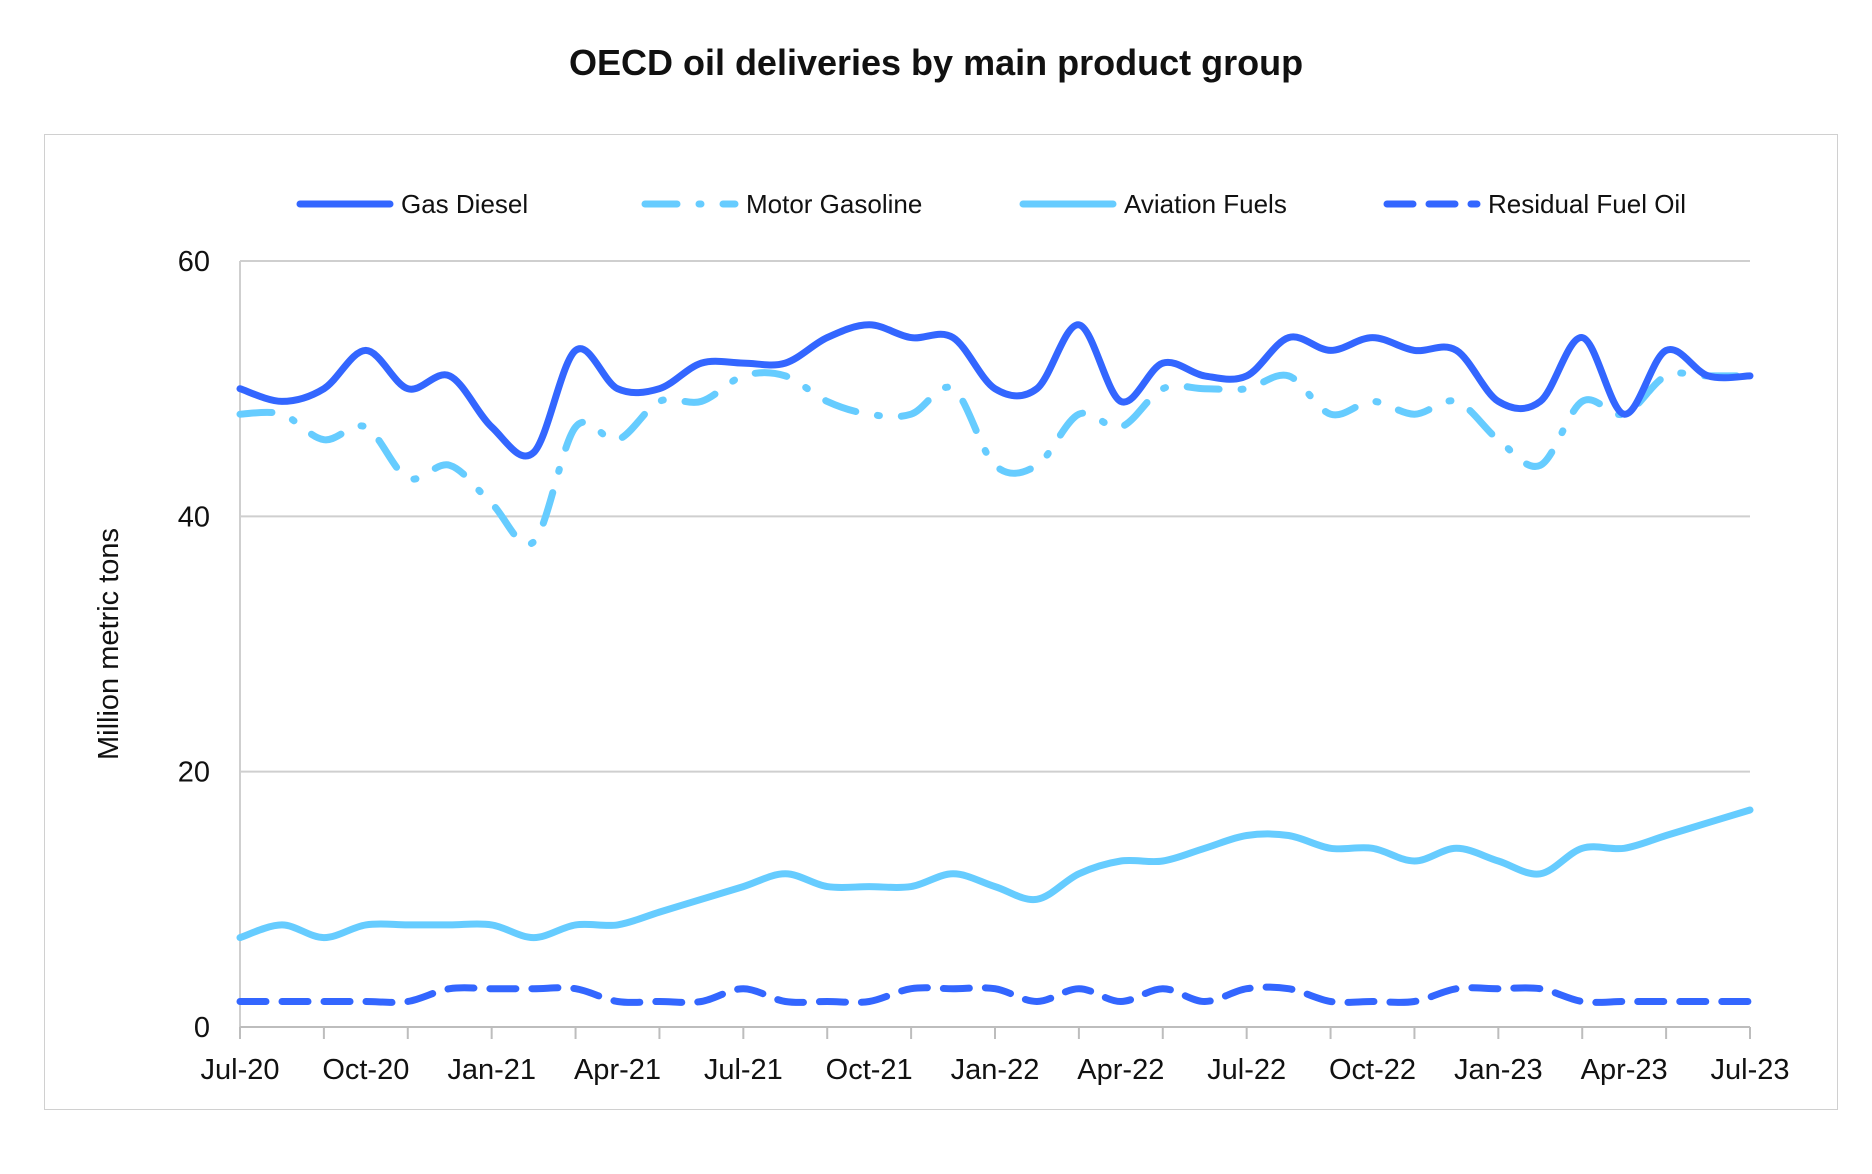 The width and height of the screenshot is (1872, 1174). Describe the element at coordinates (1246, 1070) in the screenshot. I see `x-tick-label: Jul-22` at that location.